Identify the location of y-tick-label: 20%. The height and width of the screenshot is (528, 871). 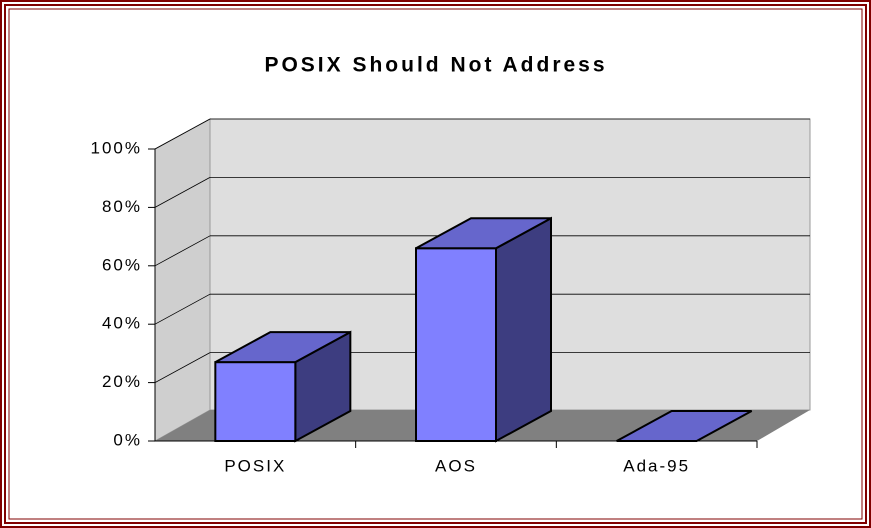
(122, 381).